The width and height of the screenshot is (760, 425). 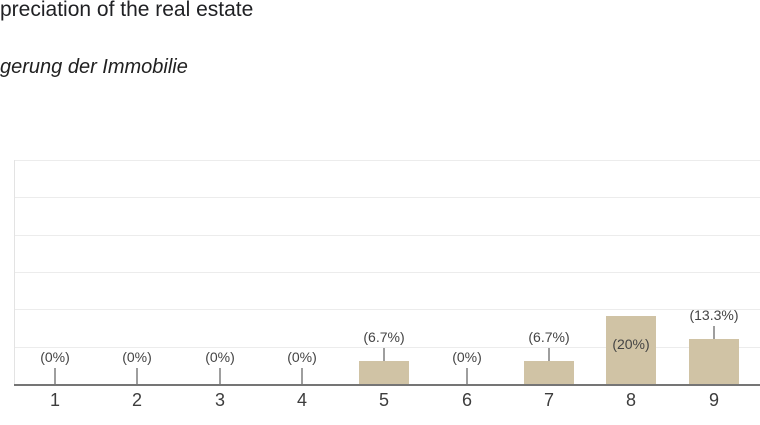 What do you see at coordinates (714, 315) in the screenshot?
I see `bar-value-label: (13.3%)` at bounding box center [714, 315].